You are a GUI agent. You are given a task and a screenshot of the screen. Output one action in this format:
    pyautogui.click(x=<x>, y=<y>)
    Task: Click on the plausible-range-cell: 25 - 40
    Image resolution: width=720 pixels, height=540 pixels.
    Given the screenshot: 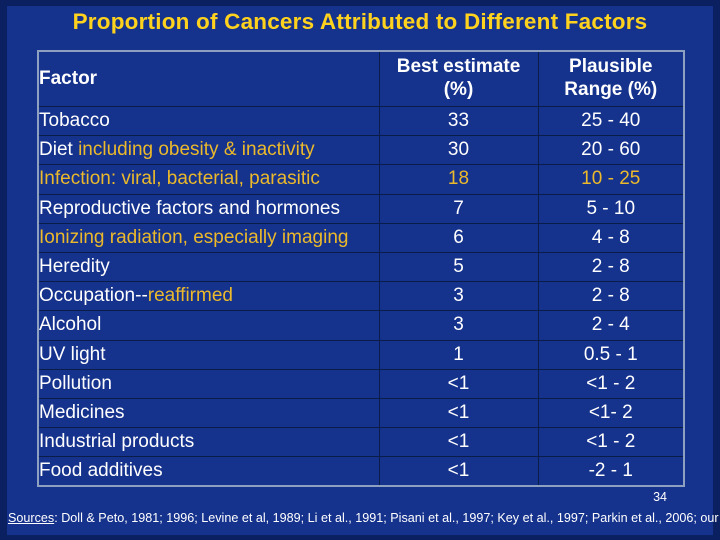 What is the action you would take?
    pyautogui.click(x=611, y=121)
    